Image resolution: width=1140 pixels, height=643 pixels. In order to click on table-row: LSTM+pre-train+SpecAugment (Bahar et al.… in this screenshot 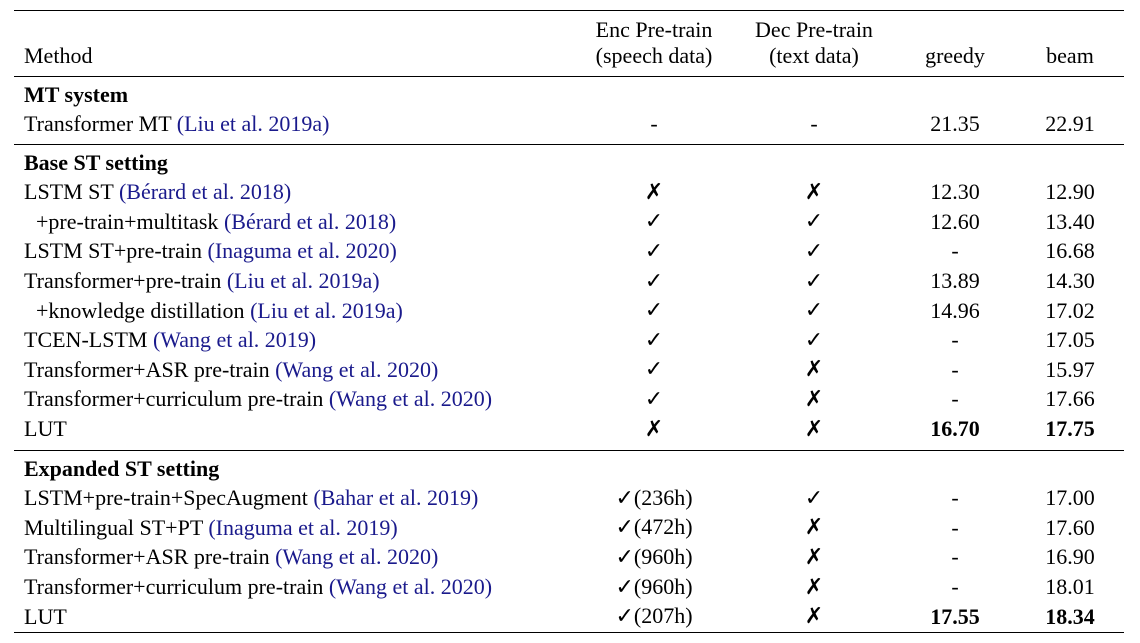, I will do `click(569, 499)`.